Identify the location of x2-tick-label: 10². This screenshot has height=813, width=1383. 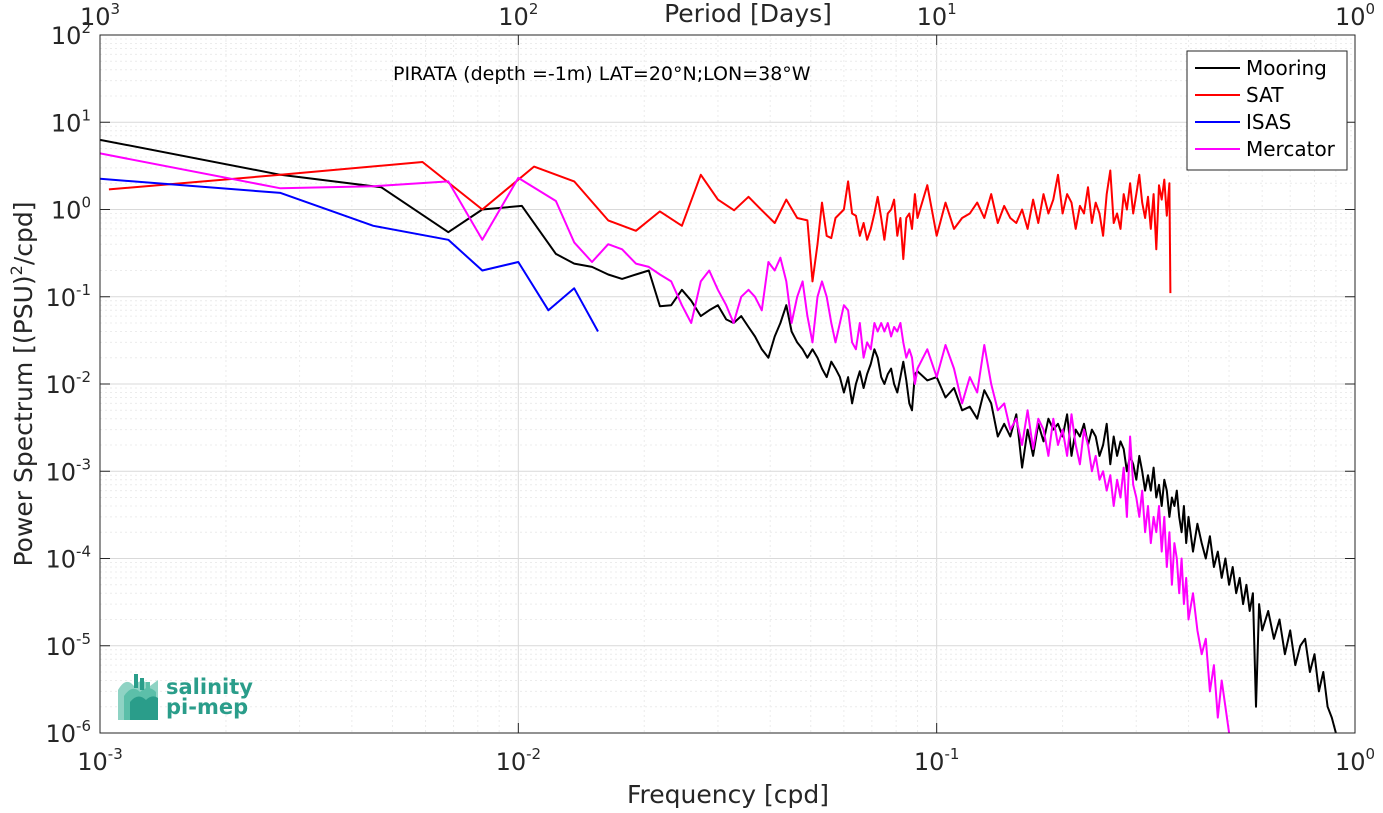
(518, 15).